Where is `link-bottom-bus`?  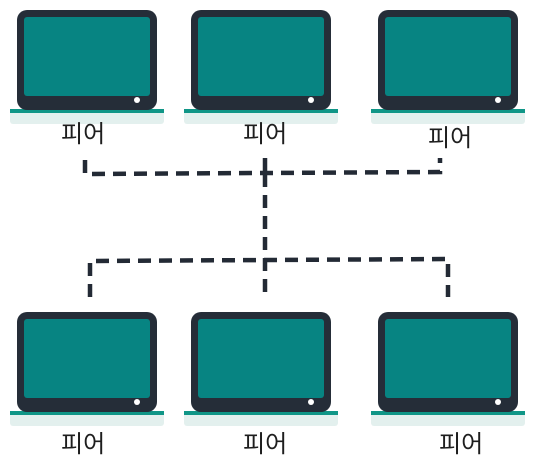 link-bottom-bus is located at coordinates (269, 276).